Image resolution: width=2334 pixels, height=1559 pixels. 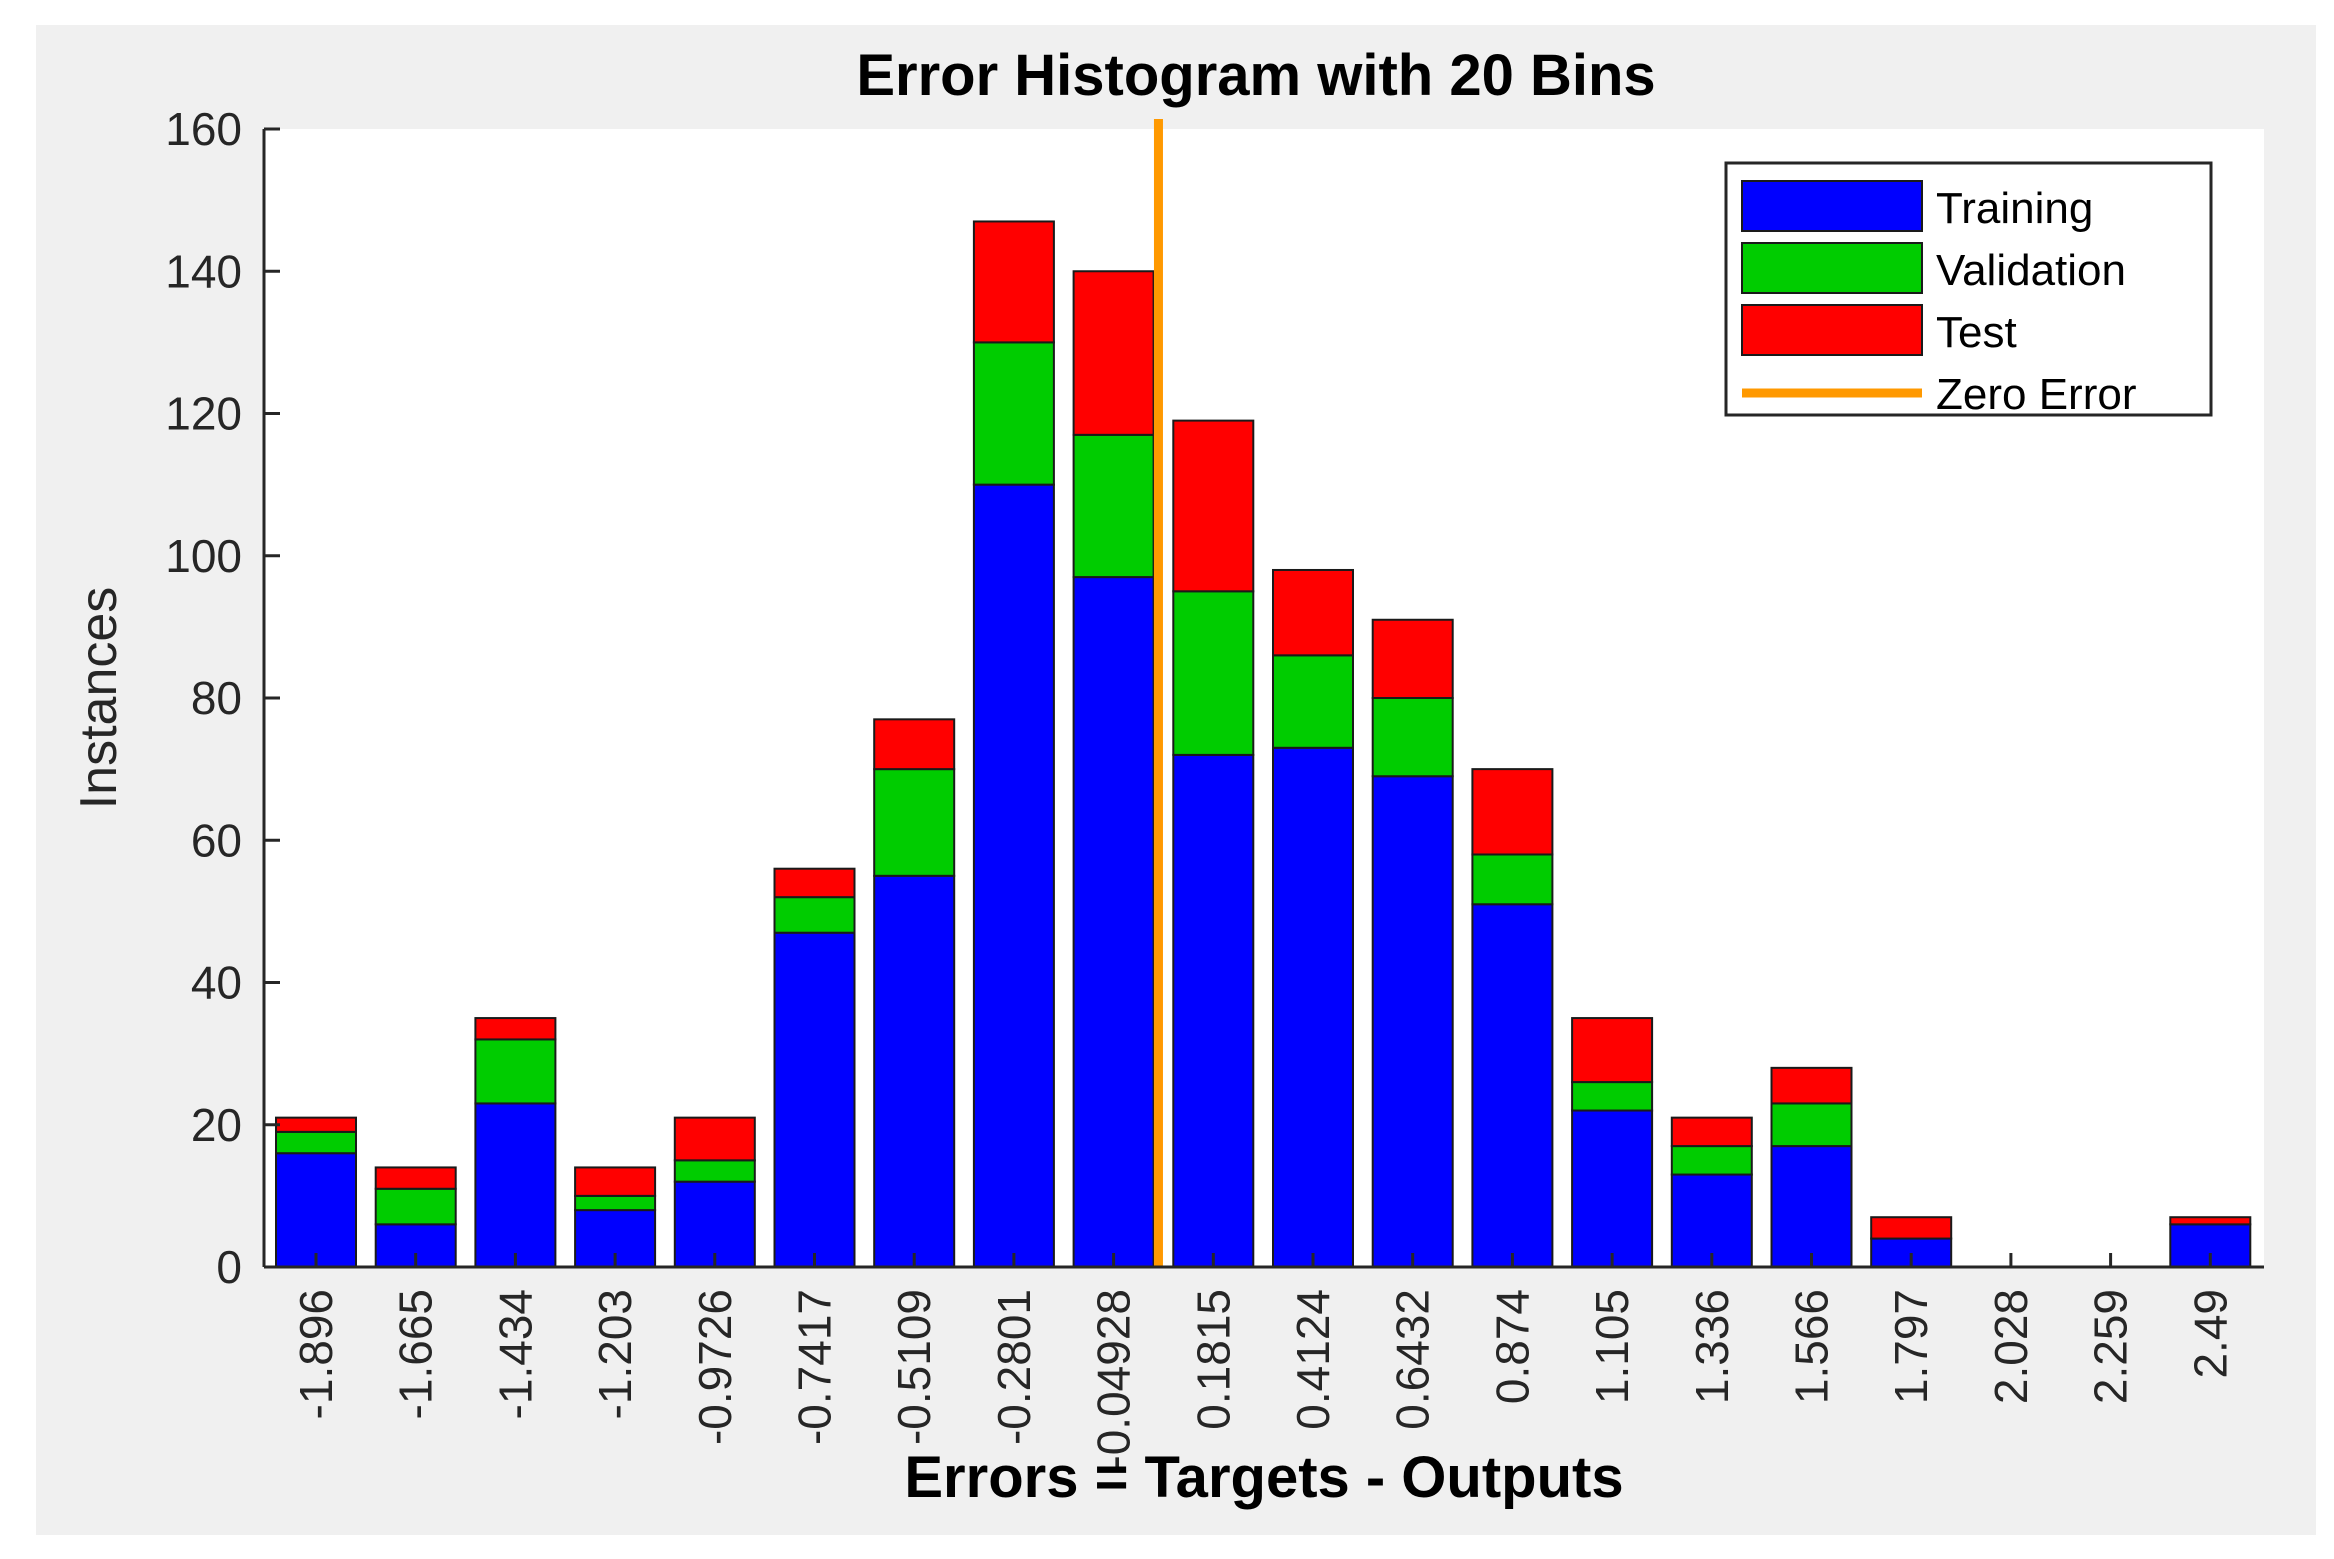 I want to click on x-tick-label: 1.336, so click(x=1712, y=1346).